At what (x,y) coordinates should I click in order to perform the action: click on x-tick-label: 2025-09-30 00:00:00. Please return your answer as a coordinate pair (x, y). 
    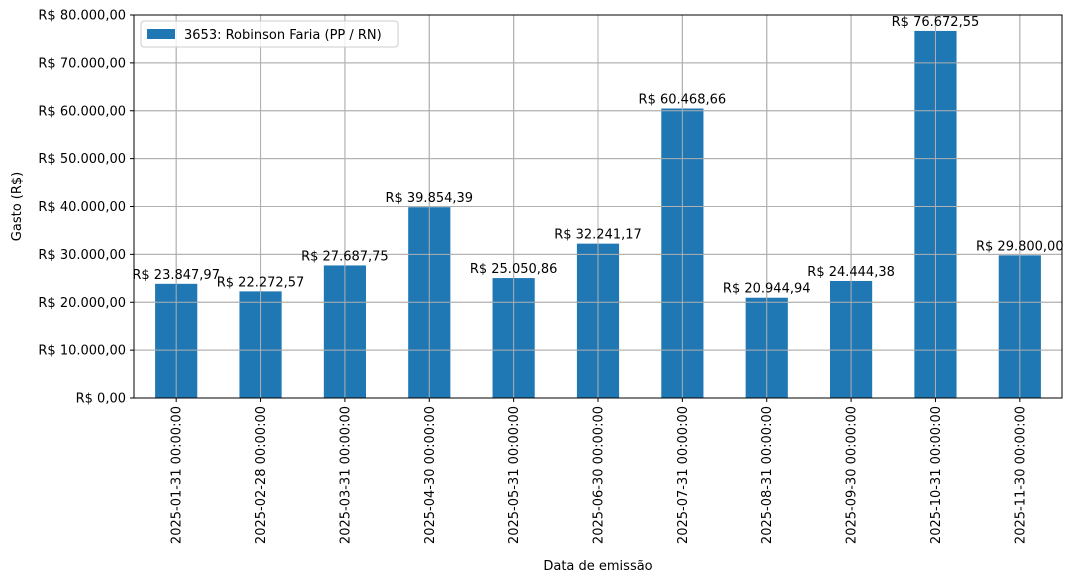
    Looking at the image, I should click on (852, 475).